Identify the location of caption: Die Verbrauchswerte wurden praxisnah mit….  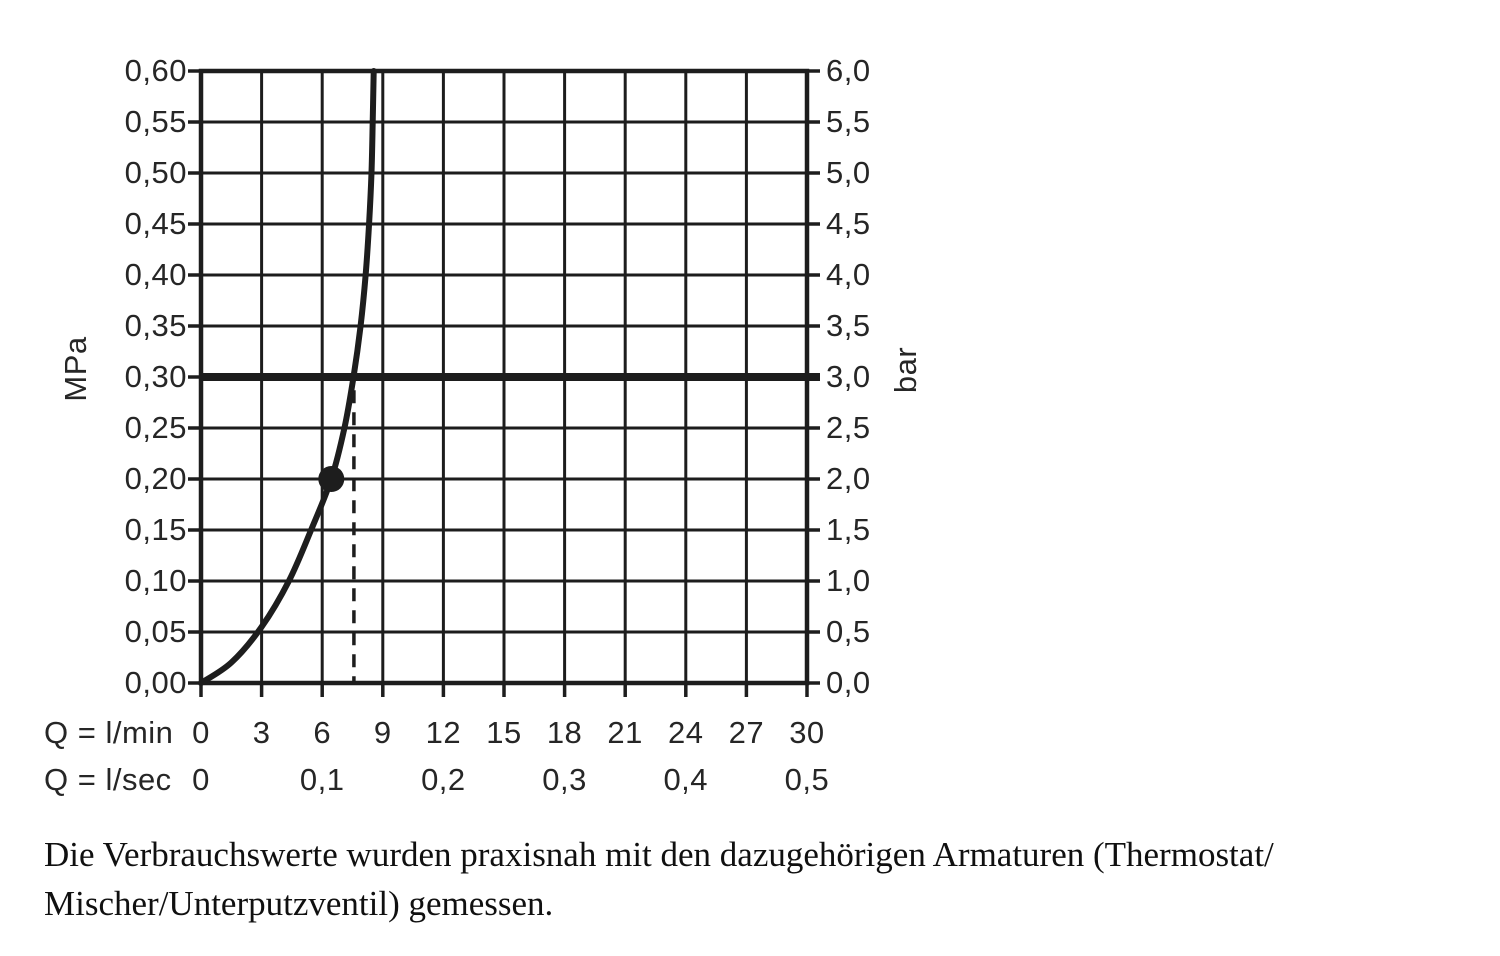
(704, 879).